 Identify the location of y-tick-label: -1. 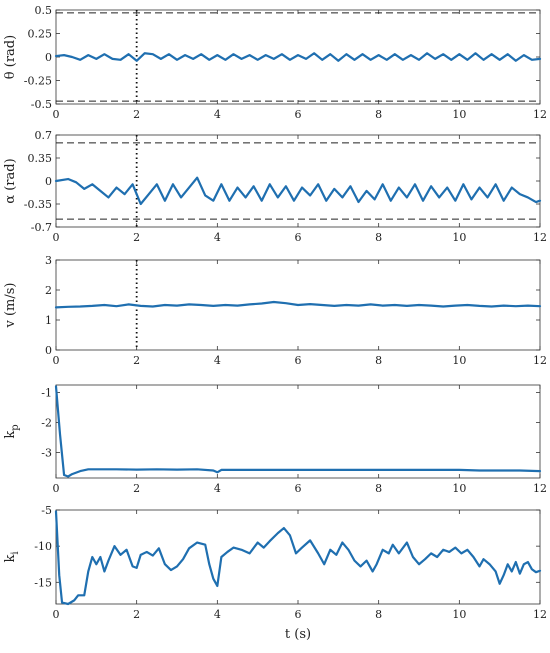
(46, 393).